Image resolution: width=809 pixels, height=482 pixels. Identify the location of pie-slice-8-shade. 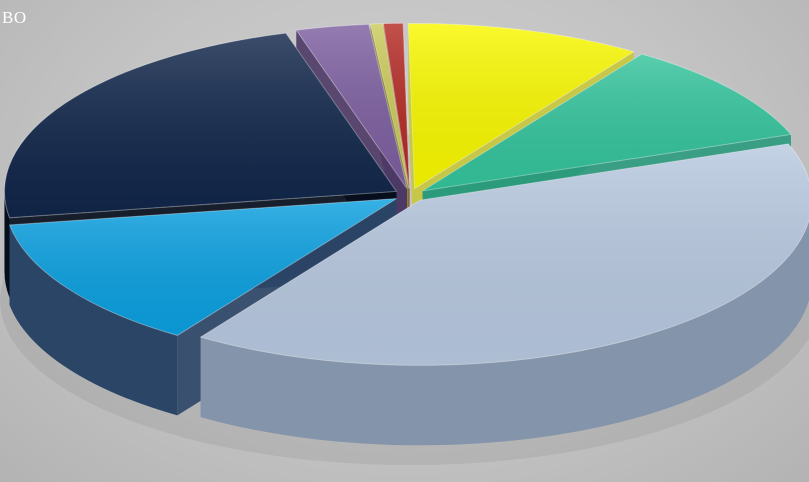
(606, 122).